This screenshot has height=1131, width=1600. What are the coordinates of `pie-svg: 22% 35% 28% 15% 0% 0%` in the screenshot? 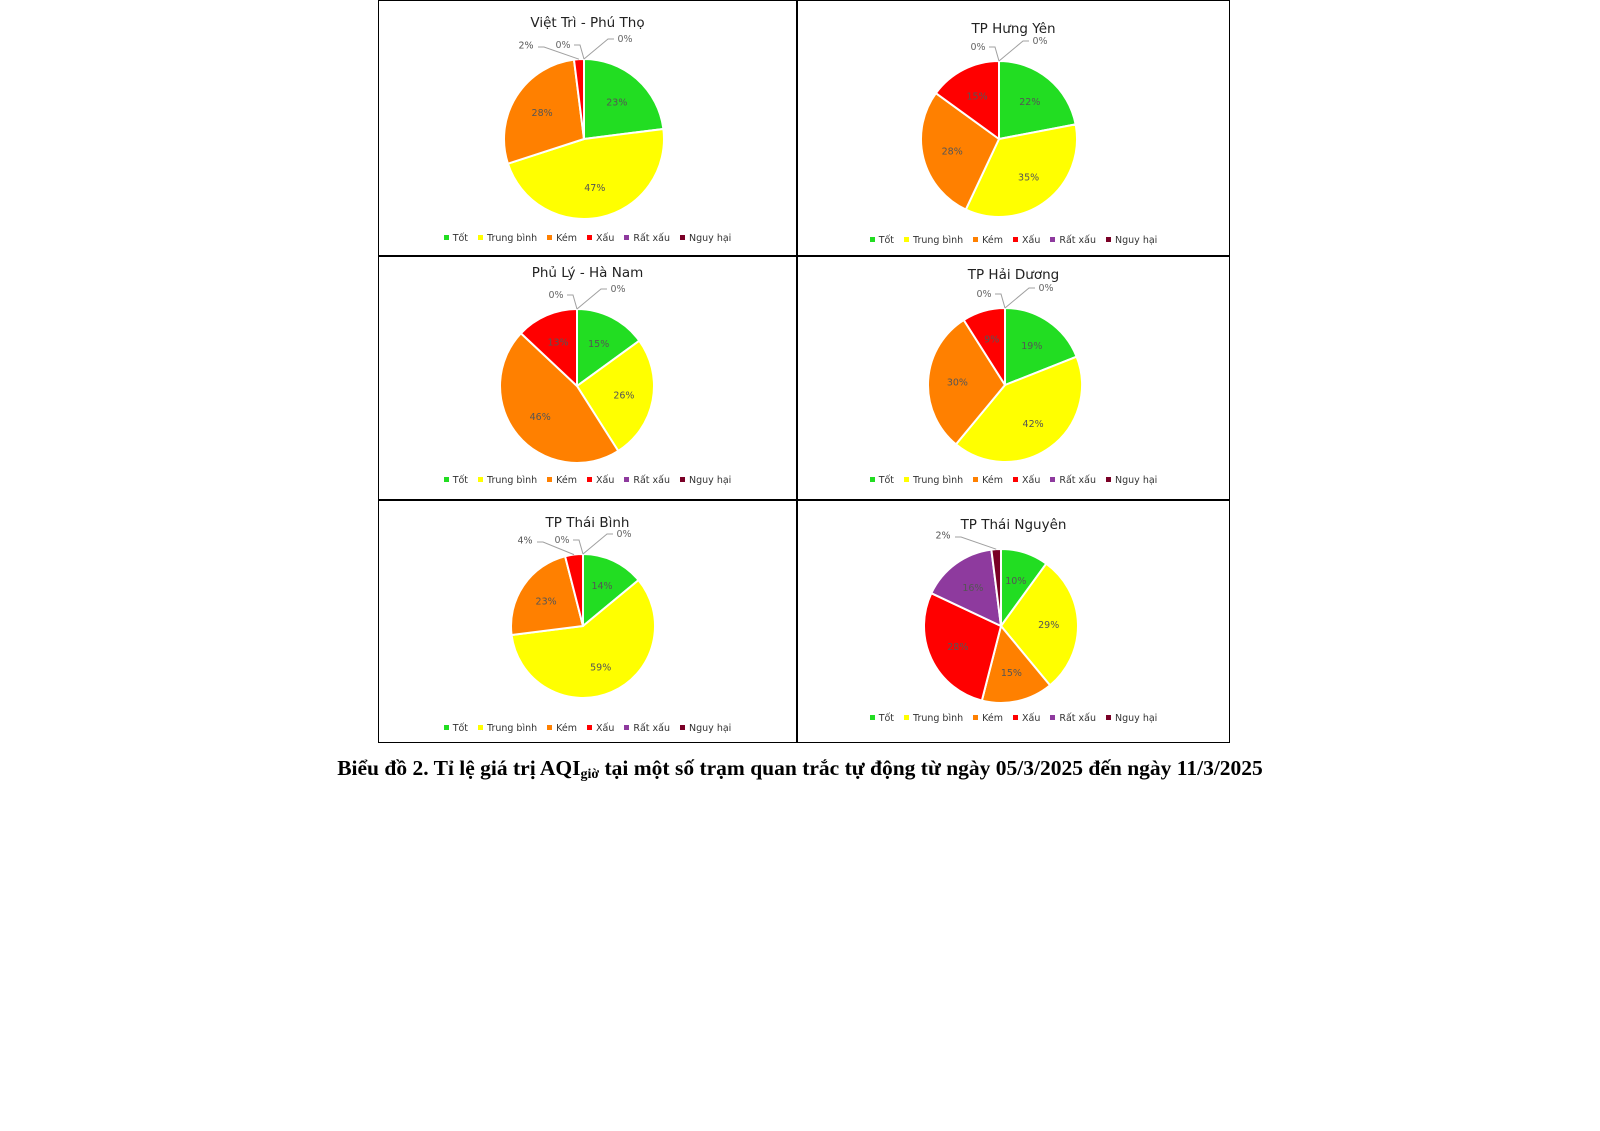 It's located at (999, 127).